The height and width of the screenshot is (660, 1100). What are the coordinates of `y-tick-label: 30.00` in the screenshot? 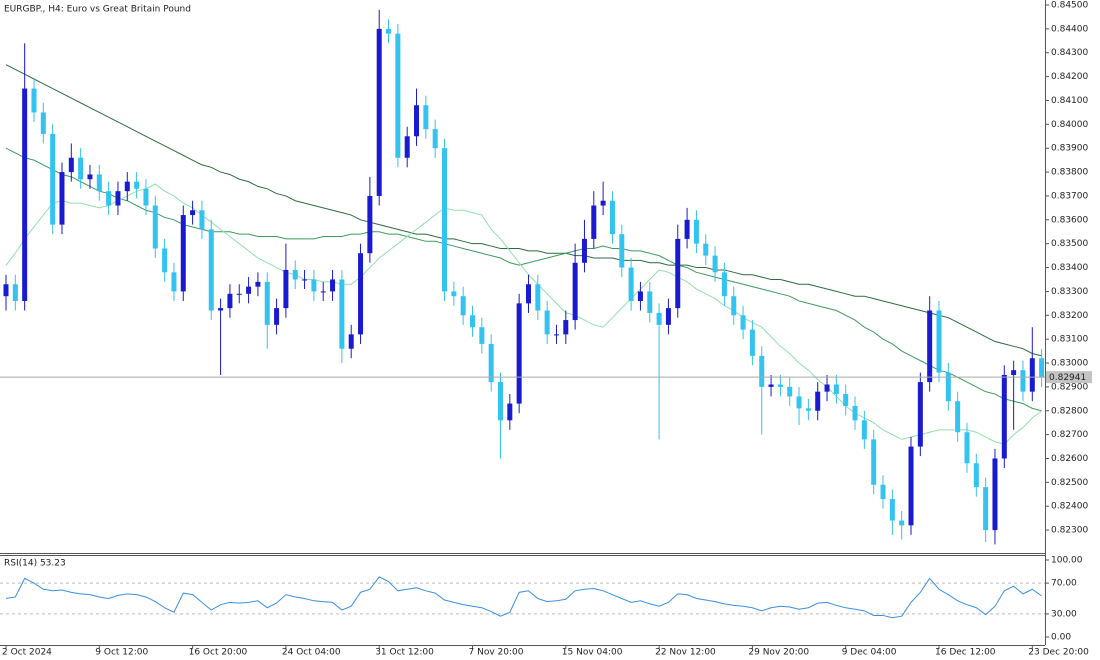 It's located at (1064, 614).